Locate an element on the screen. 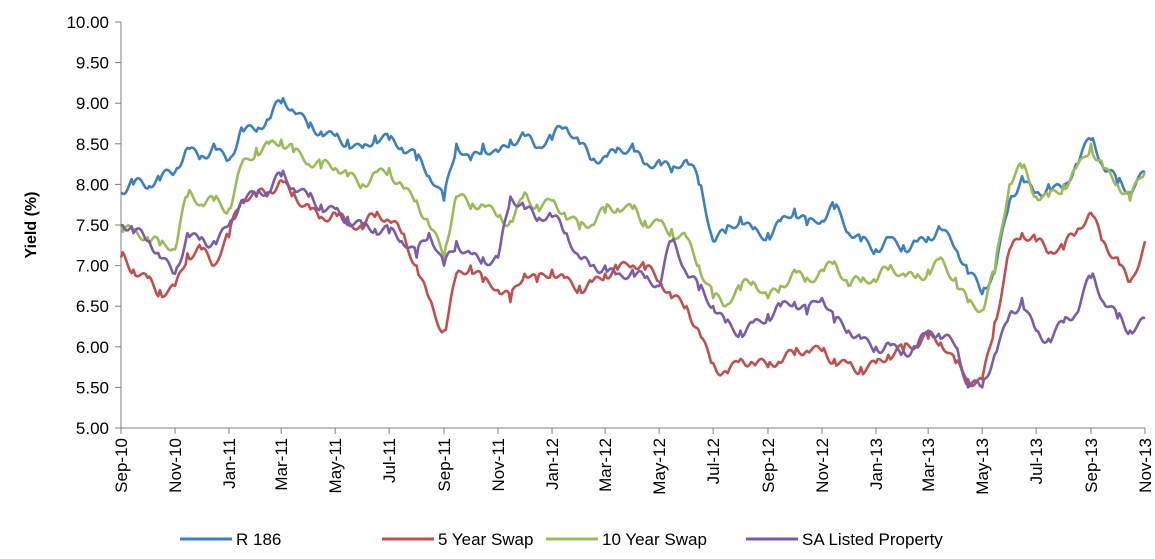  x-tick-label: Nov-13 is located at coordinates (1145, 465).